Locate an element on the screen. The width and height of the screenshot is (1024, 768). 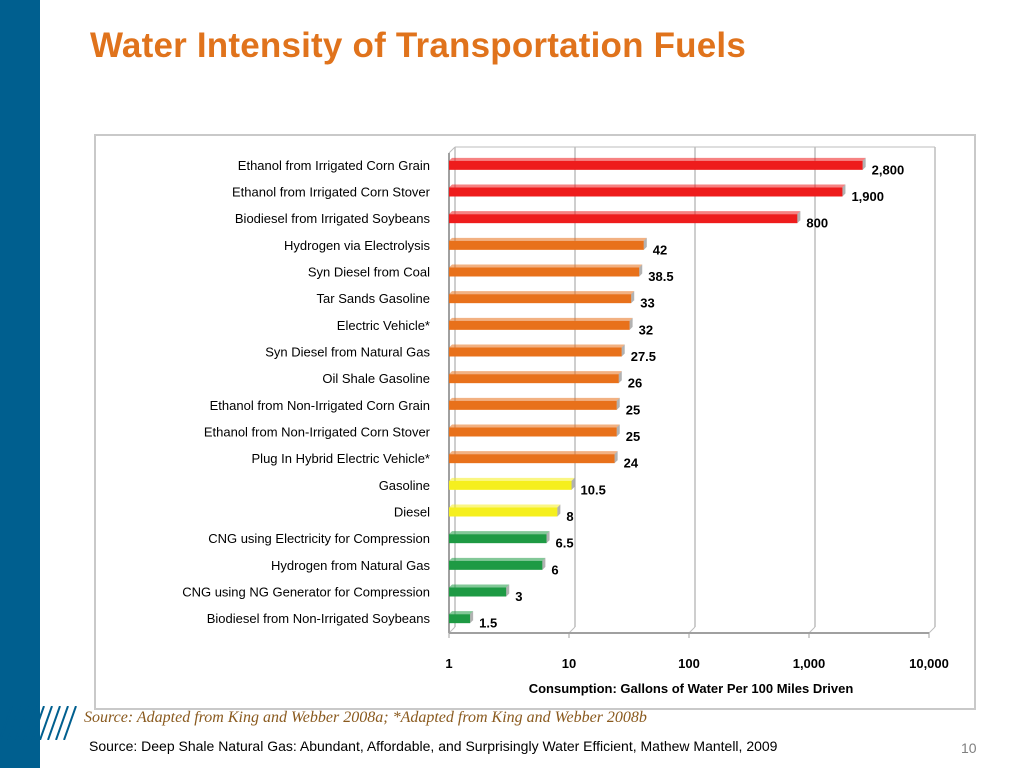
category-label: Syn Diesel from Natural Gas is located at coordinates (347, 352).